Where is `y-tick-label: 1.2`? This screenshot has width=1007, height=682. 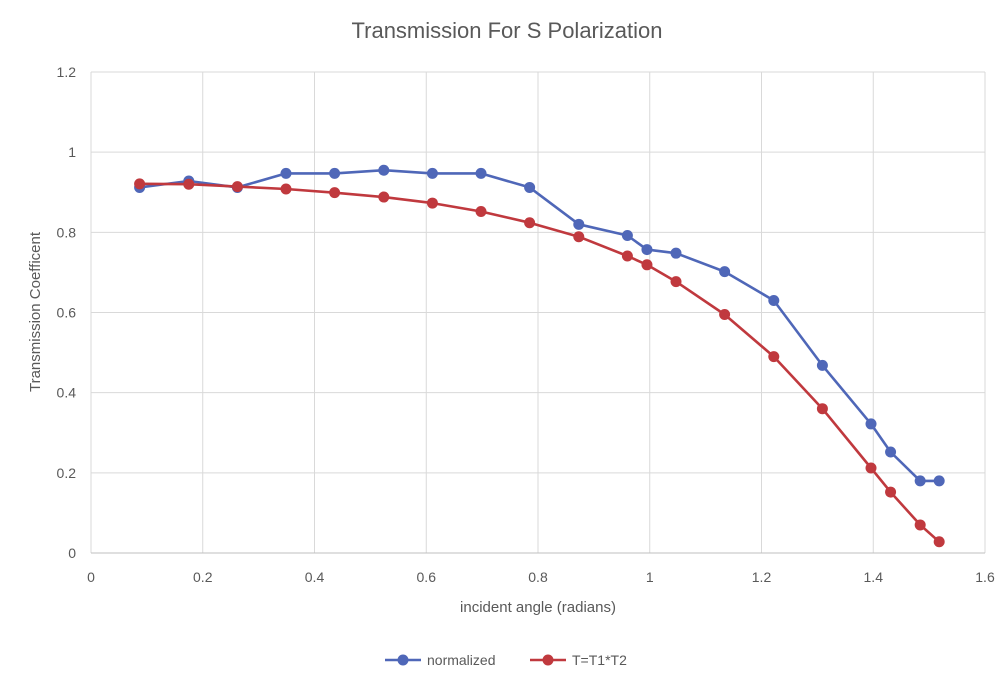 y-tick-label: 1.2 is located at coordinates (67, 72).